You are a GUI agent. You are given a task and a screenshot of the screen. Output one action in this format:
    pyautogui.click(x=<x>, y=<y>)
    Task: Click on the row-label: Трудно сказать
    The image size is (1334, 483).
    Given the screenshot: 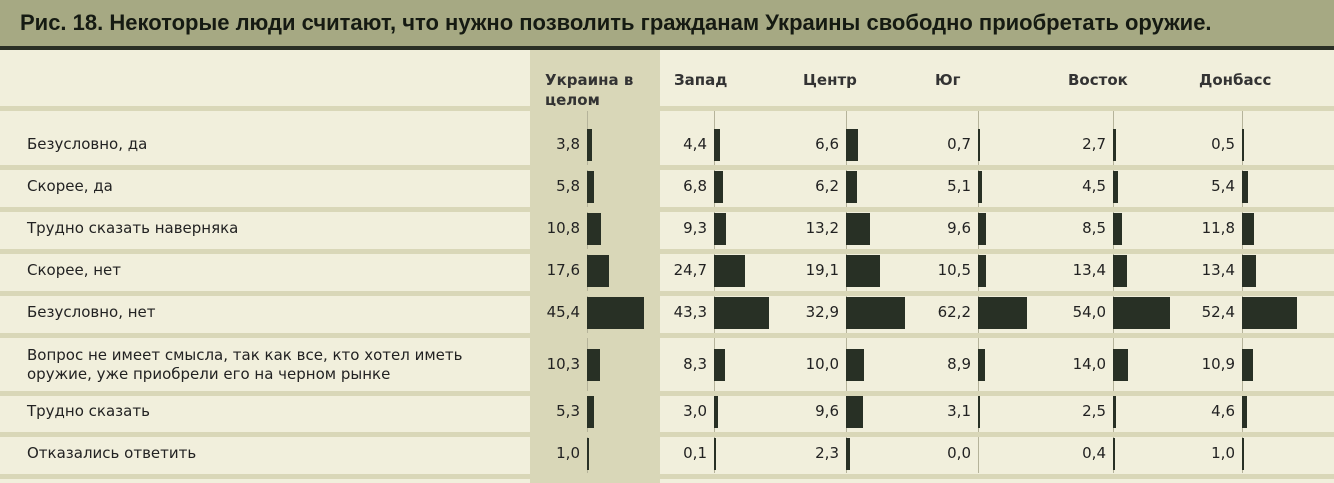 What is the action you would take?
    pyautogui.click(x=88, y=411)
    